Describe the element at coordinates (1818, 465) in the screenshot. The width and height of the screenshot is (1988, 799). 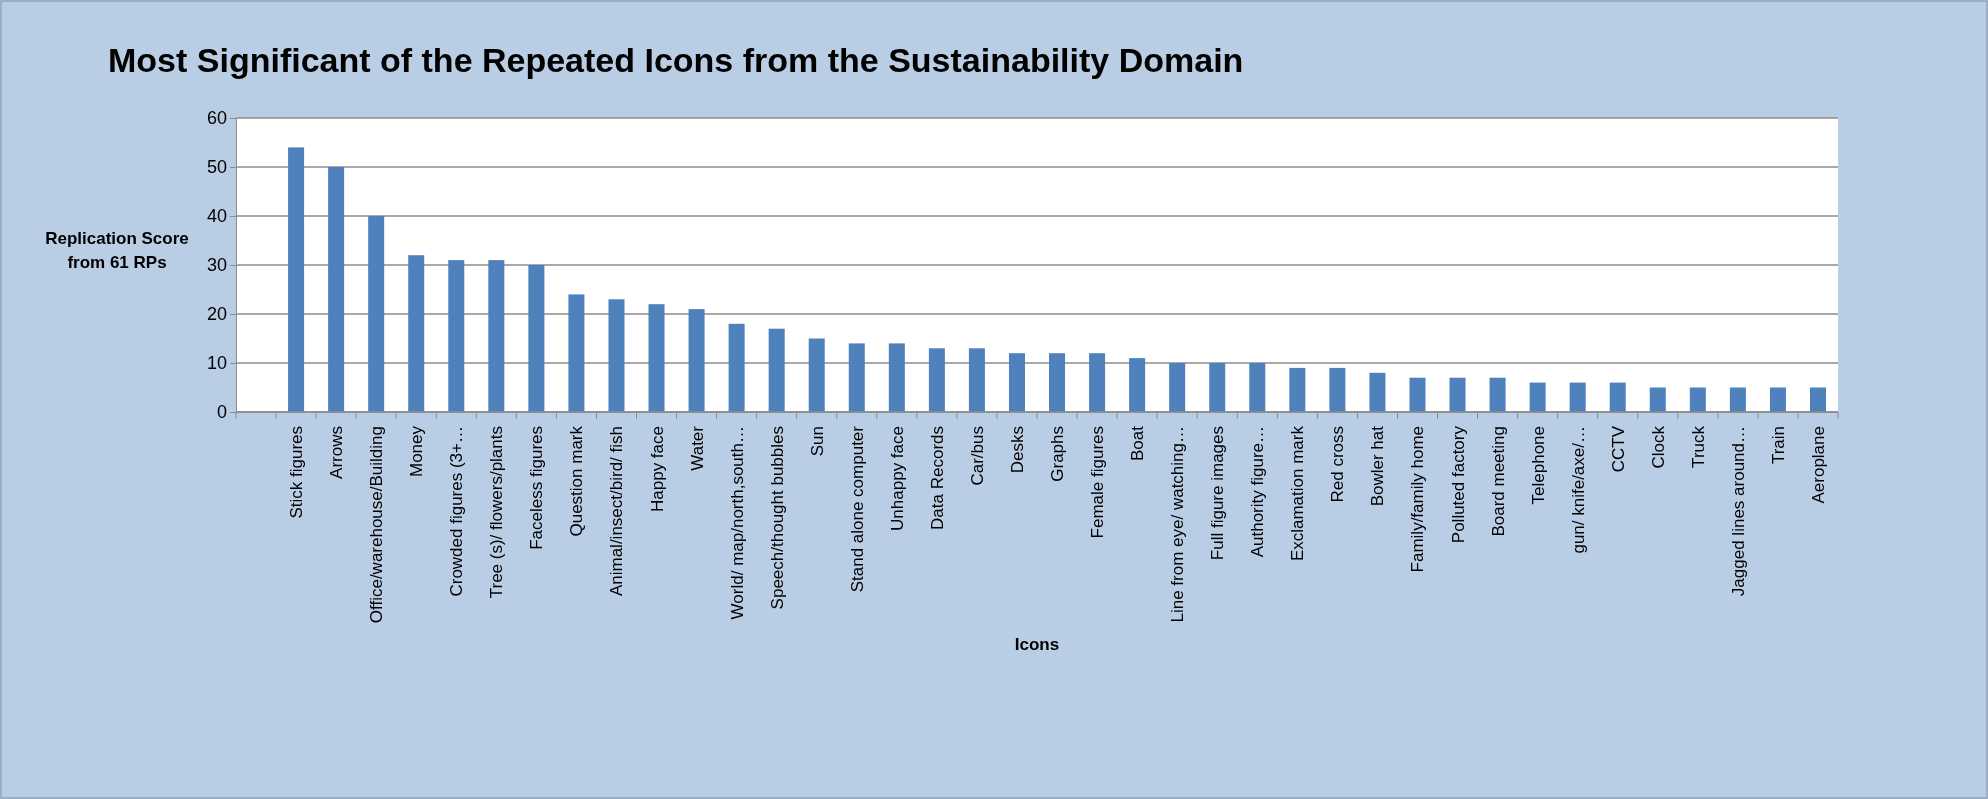
I see `x-tick-label: Aeroplane` at that location.